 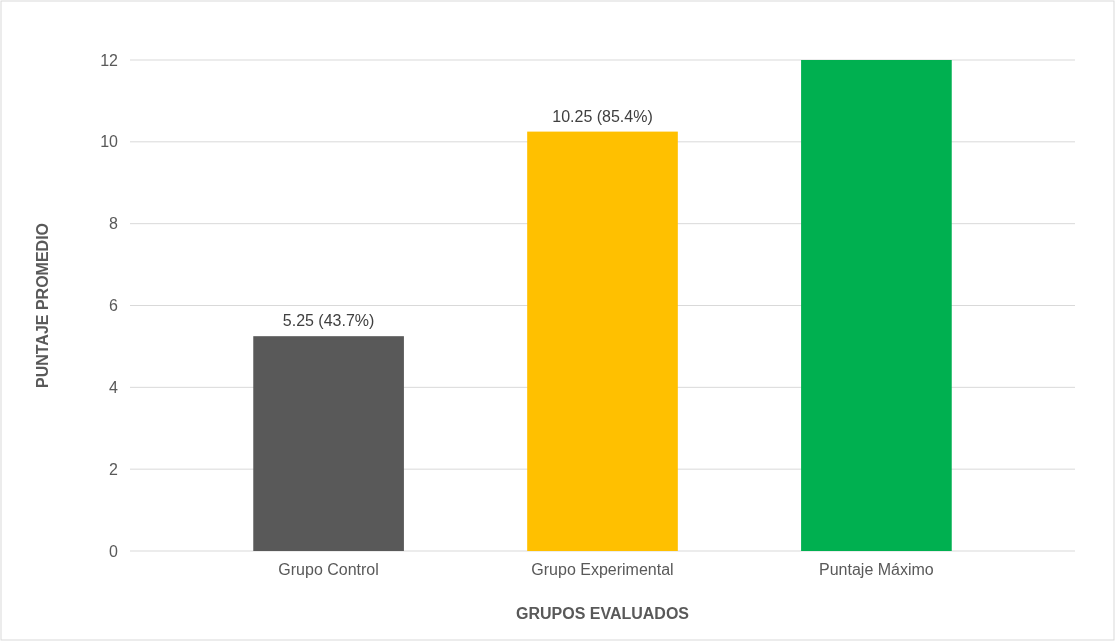 What do you see at coordinates (114, 224) in the screenshot?
I see `y-tick-label: 8` at bounding box center [114, 224].